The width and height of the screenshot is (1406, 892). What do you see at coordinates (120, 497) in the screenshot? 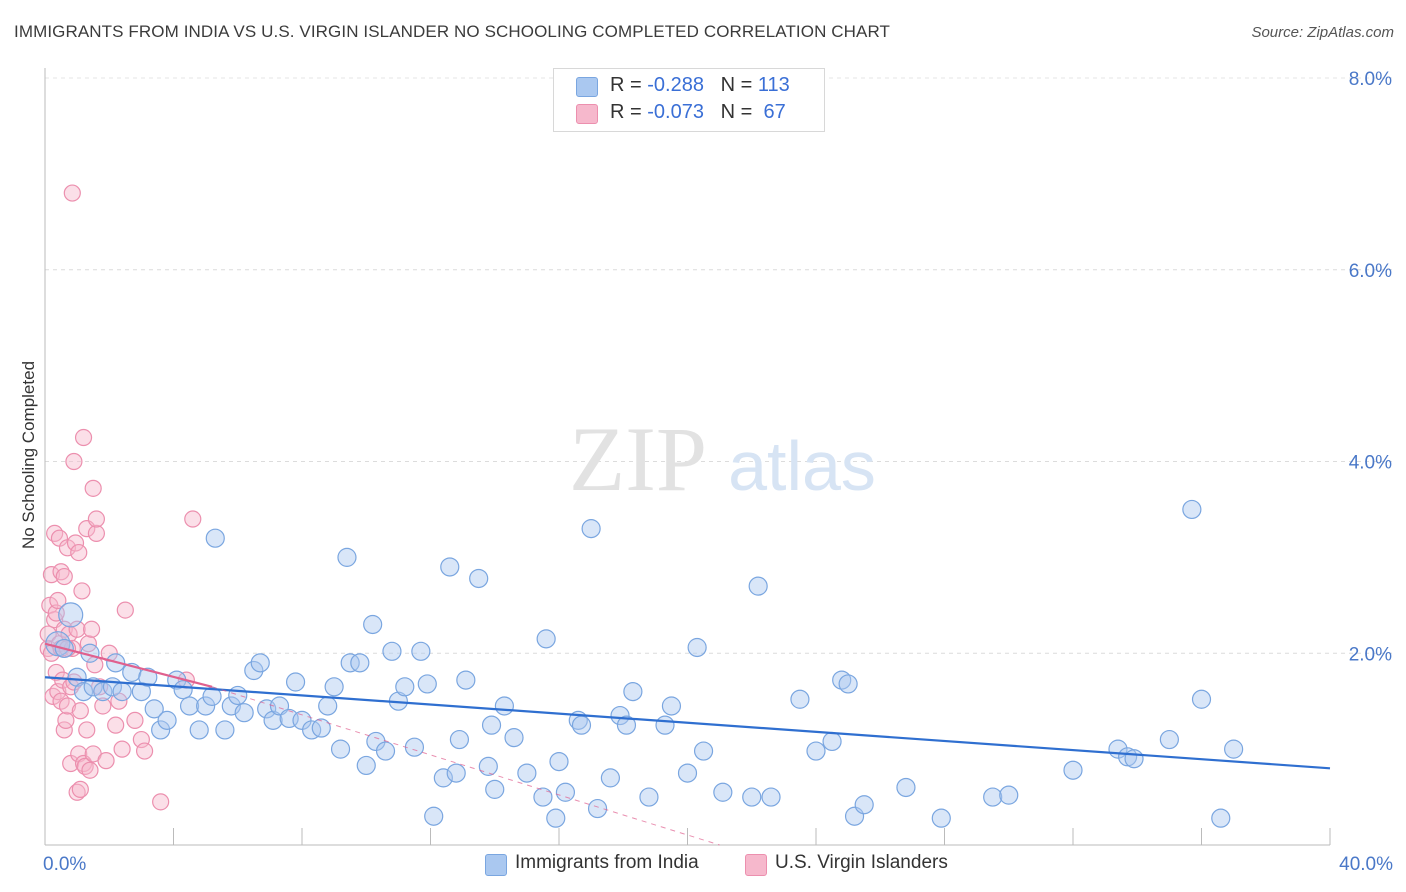
I see `pink-series-points` at bounding box center [120, 497].